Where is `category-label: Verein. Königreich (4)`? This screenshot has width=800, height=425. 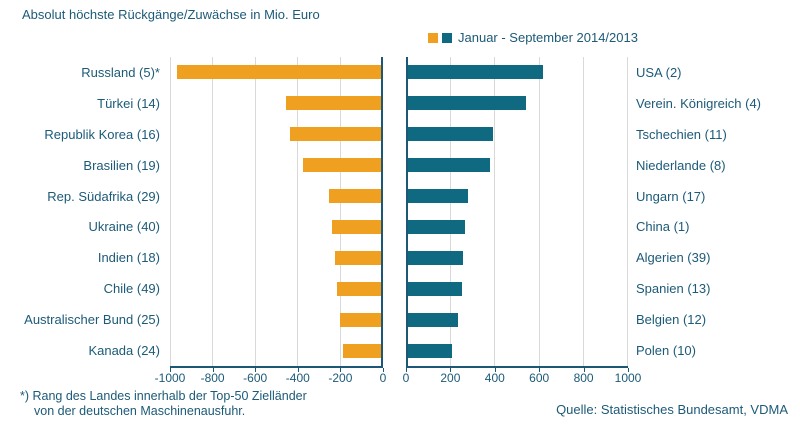
category-label: Verein. Königreich (4) is located at coordinates (699, 103).